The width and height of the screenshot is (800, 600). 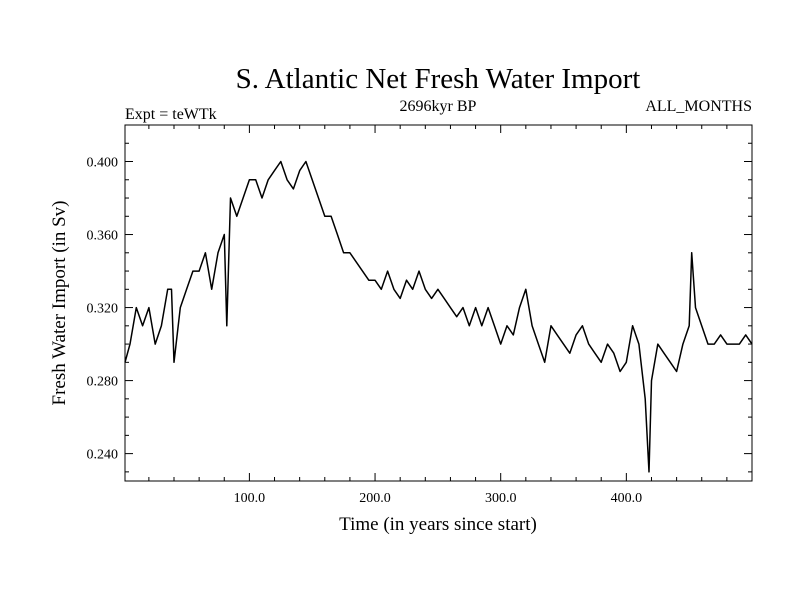 What do you see at coordinates (501, 498) in the screenshot?
I see `x-tick-label: 300.0` at bounding box center [501, 498].